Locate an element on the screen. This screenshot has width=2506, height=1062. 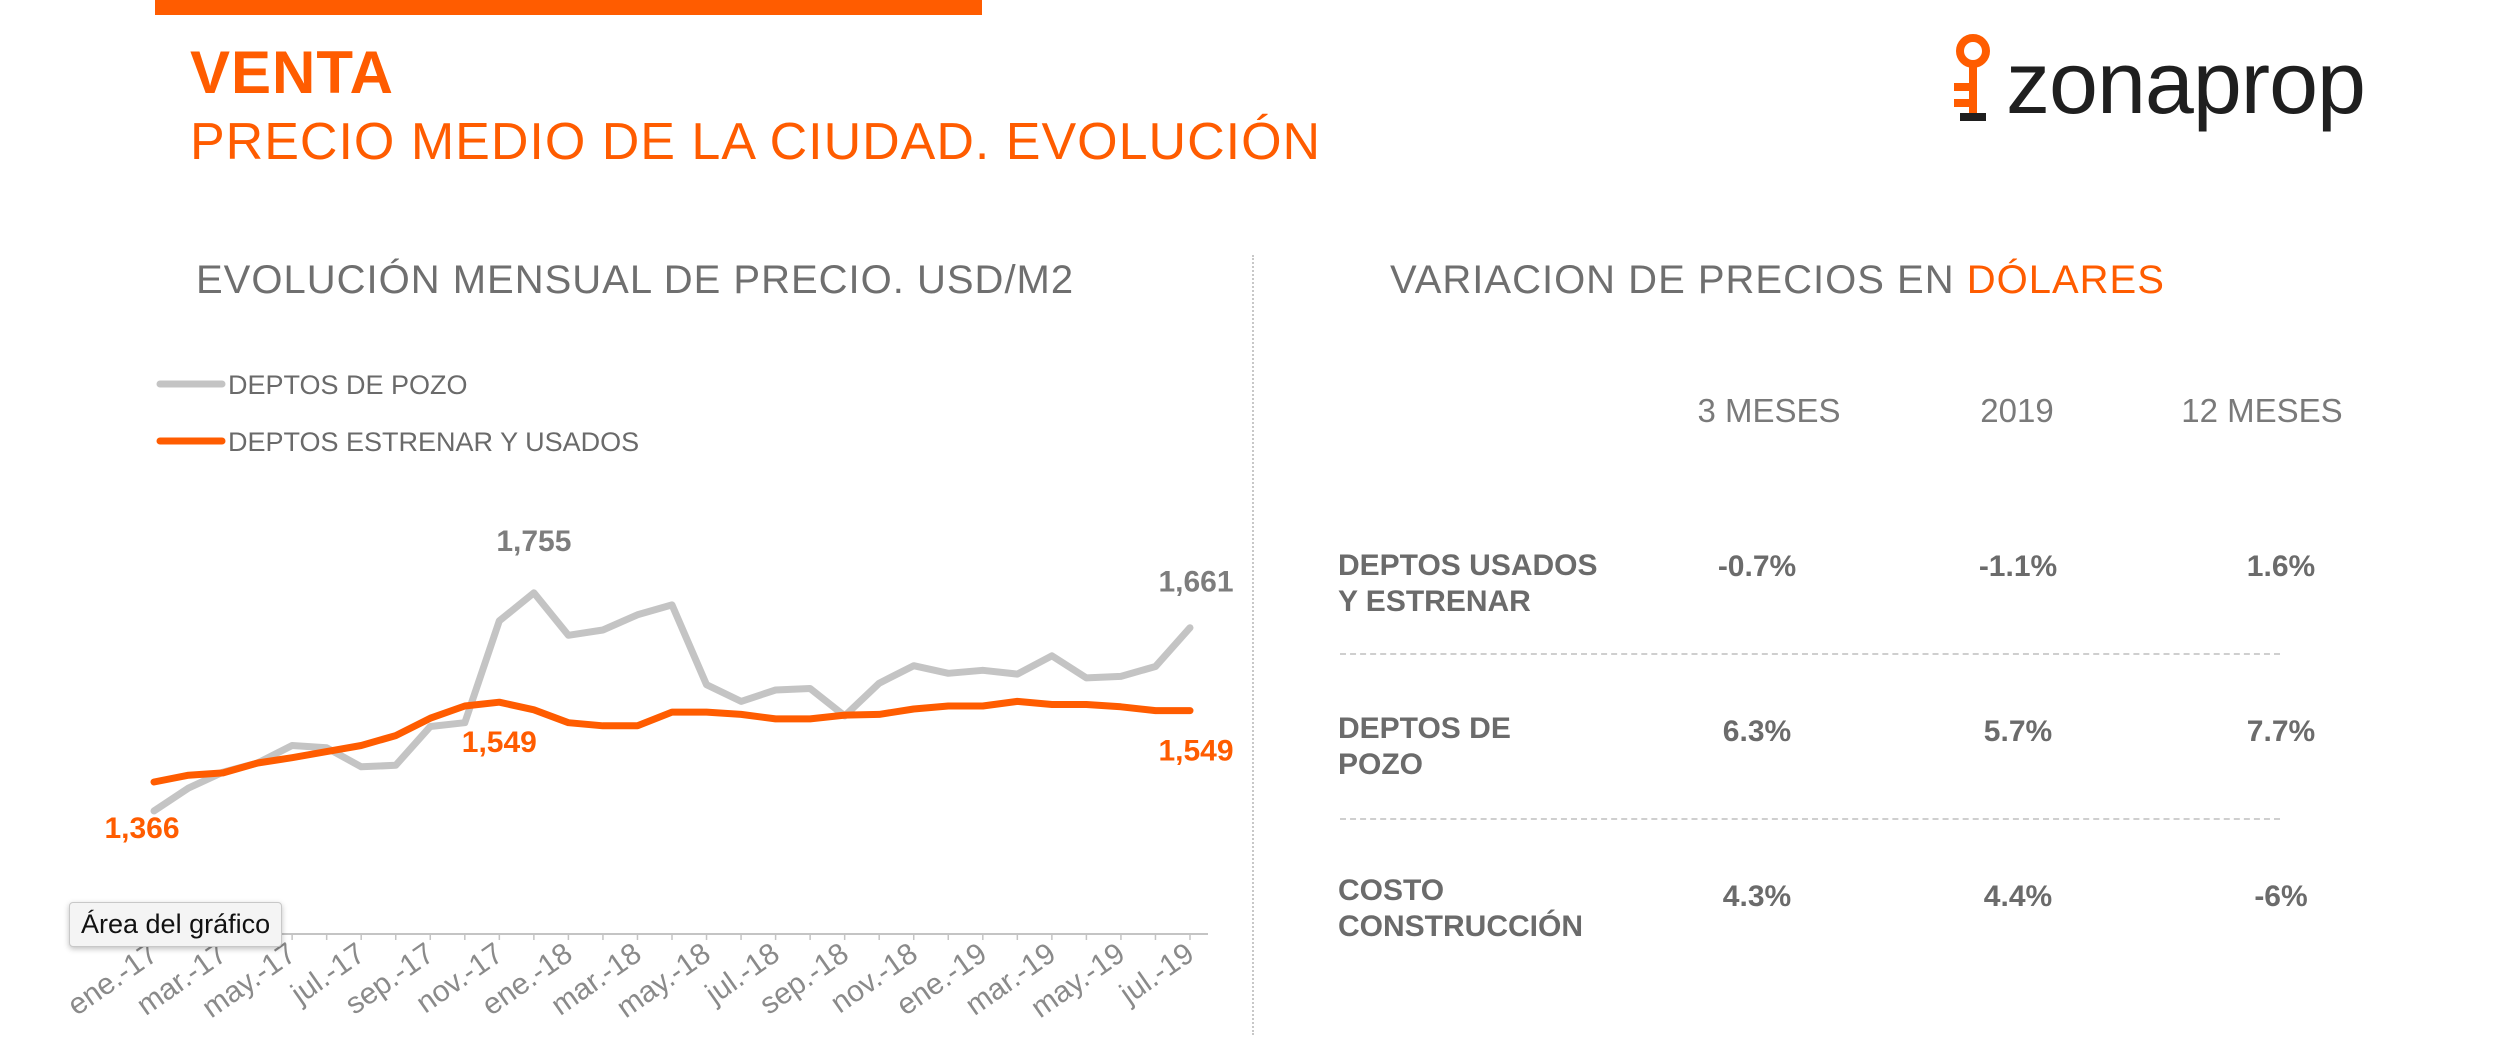
row-label-line: COSTO is located at coordinates (1391, 890).